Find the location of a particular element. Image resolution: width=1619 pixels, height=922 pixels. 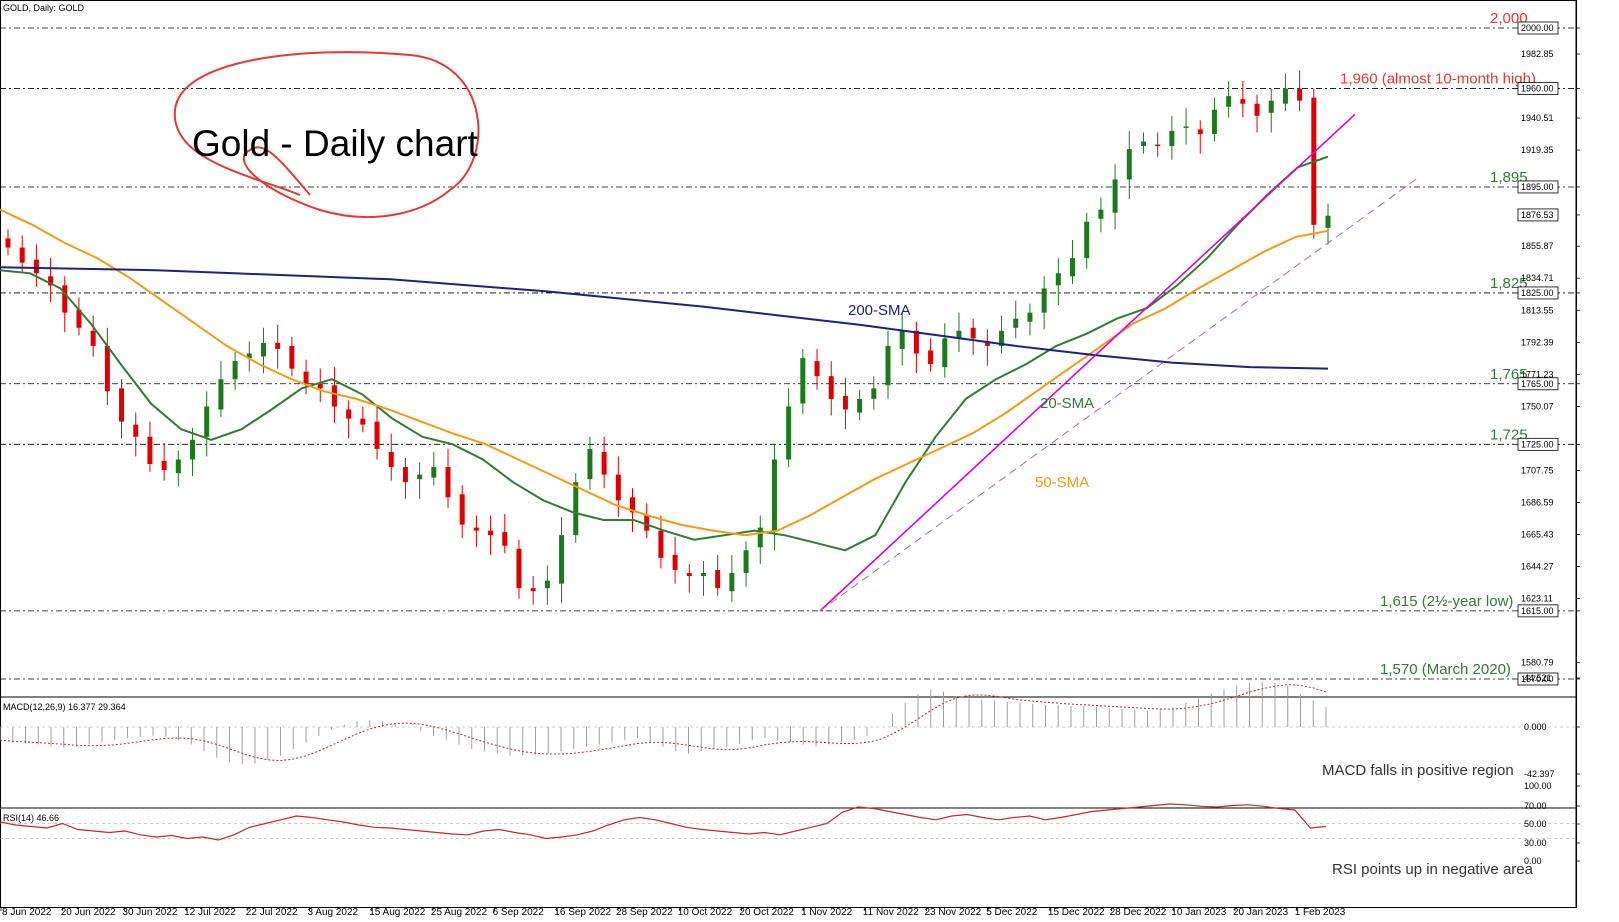

price-tick-label: 1644.27 is located at coordinates (1537, 567).